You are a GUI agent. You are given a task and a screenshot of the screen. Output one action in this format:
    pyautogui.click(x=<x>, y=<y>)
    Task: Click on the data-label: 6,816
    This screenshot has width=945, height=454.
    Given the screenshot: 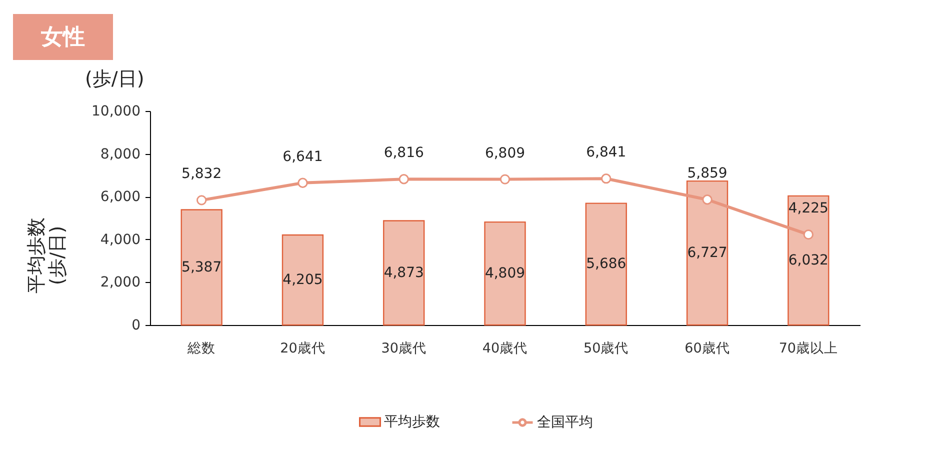 What is the action you would take?
    pyautogui.click(x=404, y=153)
    